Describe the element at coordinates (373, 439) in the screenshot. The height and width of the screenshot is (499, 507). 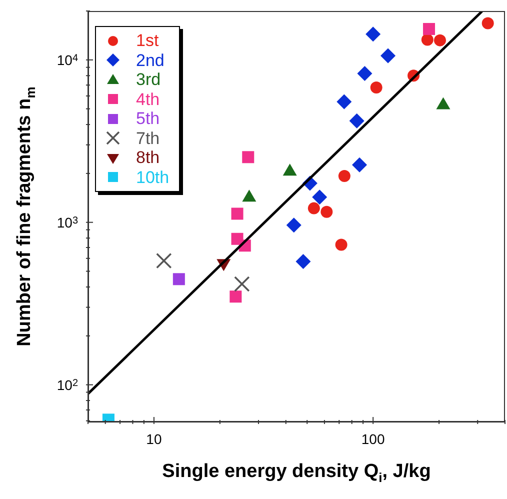
I see `x-tick-label: 100` at that location.